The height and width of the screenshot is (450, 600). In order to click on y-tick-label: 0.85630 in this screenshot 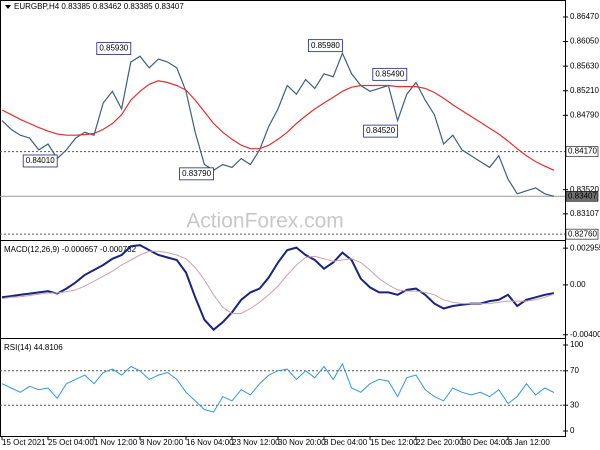, I will do `click(584, 65)`.